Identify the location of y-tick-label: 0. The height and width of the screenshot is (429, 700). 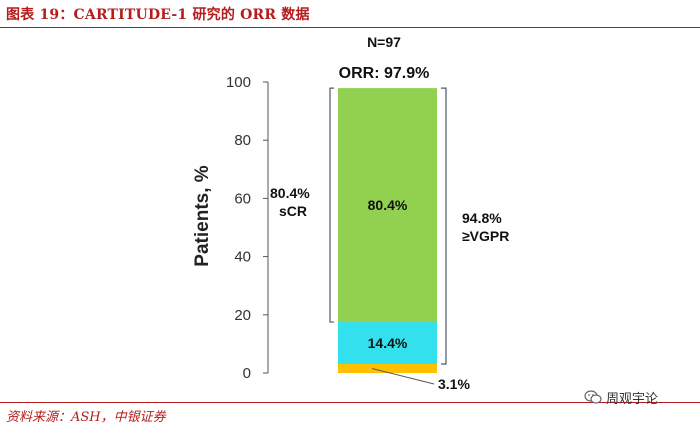
(247, 373).